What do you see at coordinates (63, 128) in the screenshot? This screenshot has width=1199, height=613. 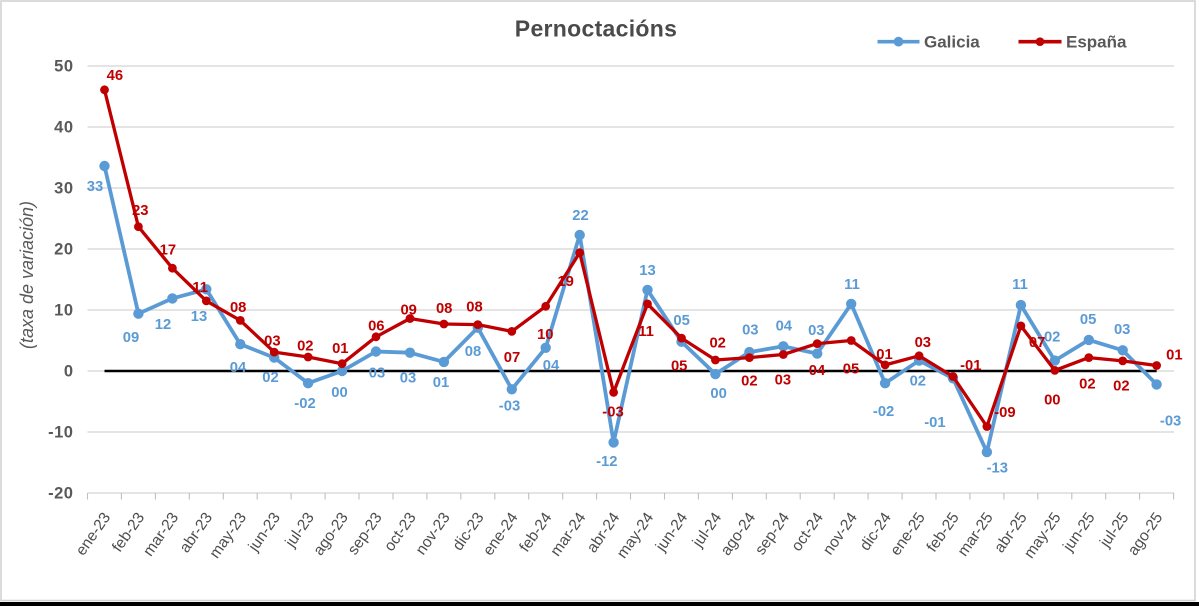 I see `svg-text: 40` at bounding box center [63, 128].